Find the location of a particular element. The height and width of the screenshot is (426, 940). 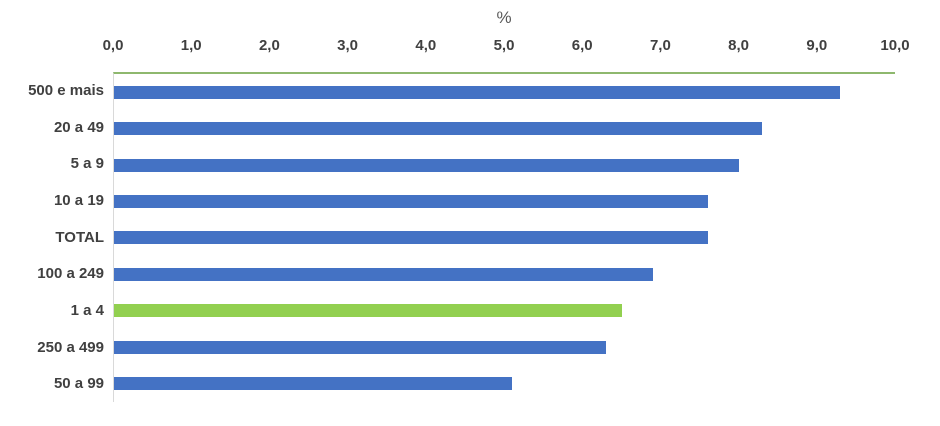

x-axis-title: % is located at coordinates (504, 17).